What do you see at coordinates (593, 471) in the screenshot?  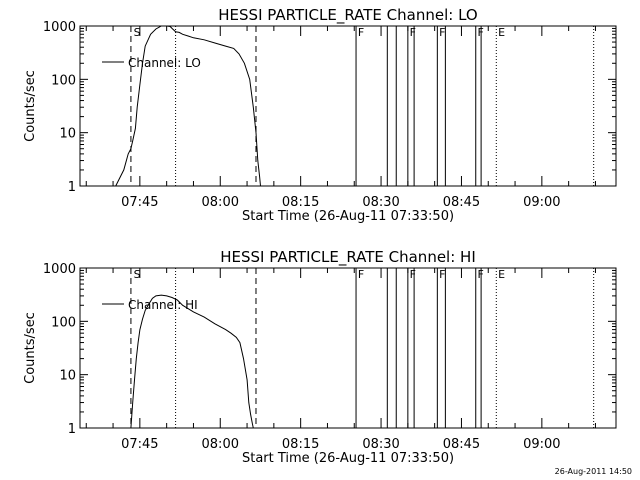 I see `plot-timestamp: 26-Aug-2011 14:50` at bounding box center [593, 471].